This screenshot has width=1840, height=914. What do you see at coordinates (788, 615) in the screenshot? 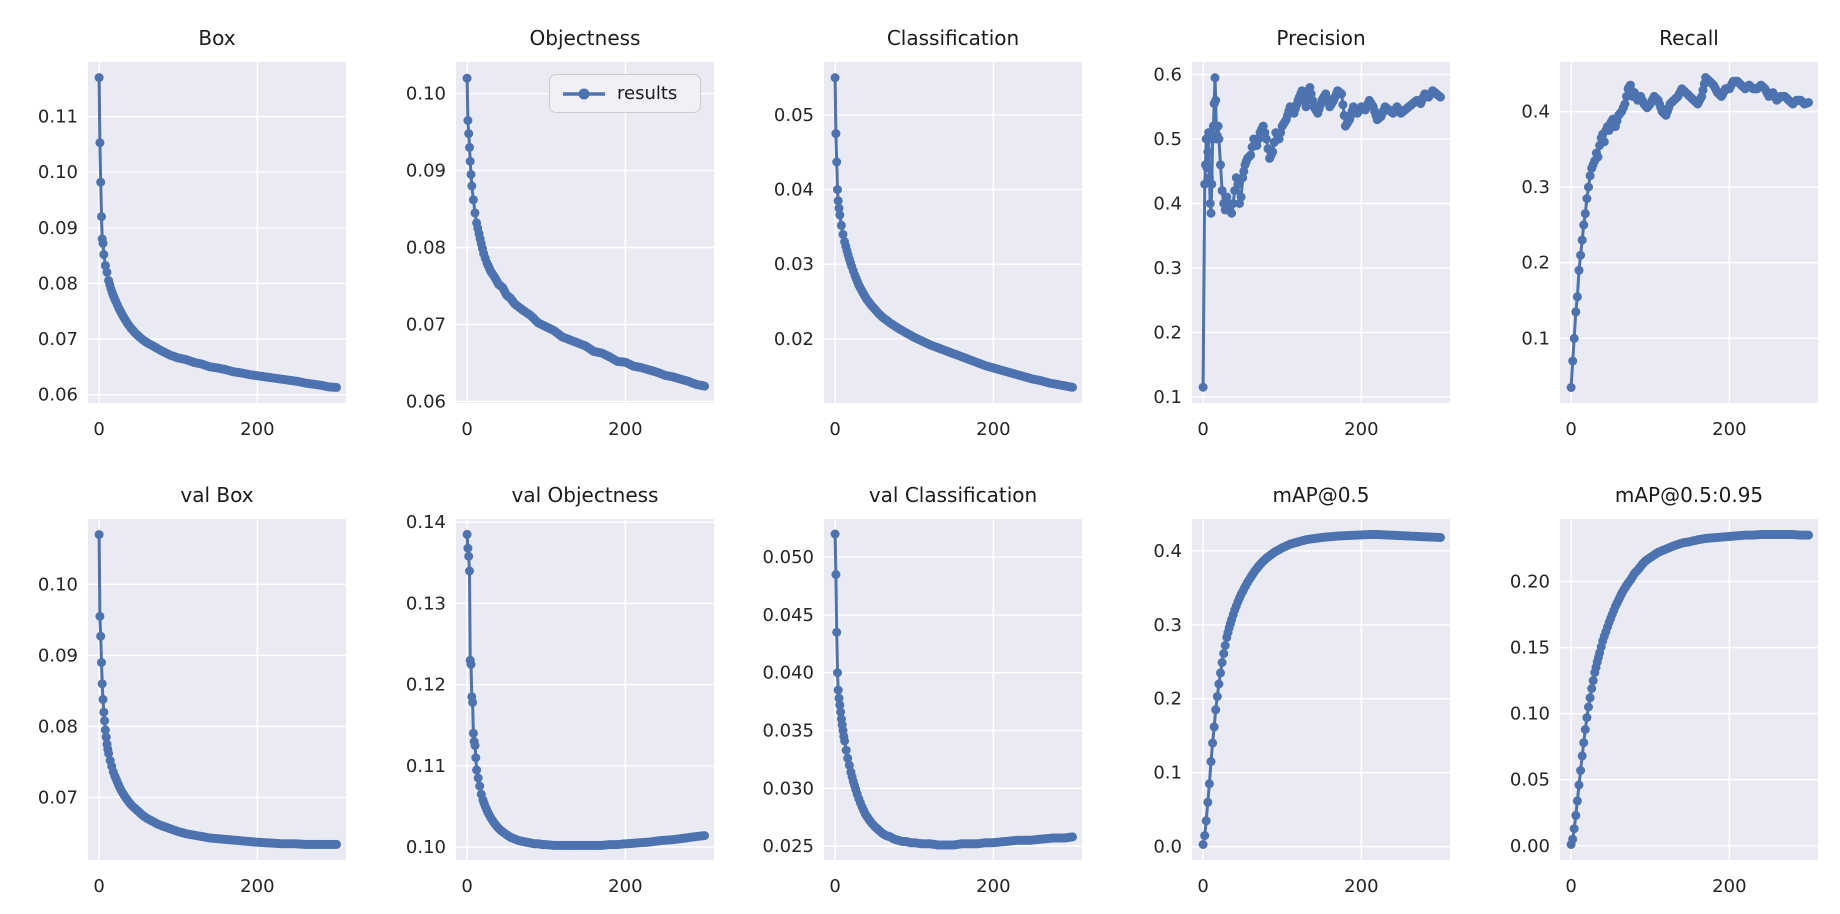
I see `svg-text: 0.045` at bounding box center [788, 615].